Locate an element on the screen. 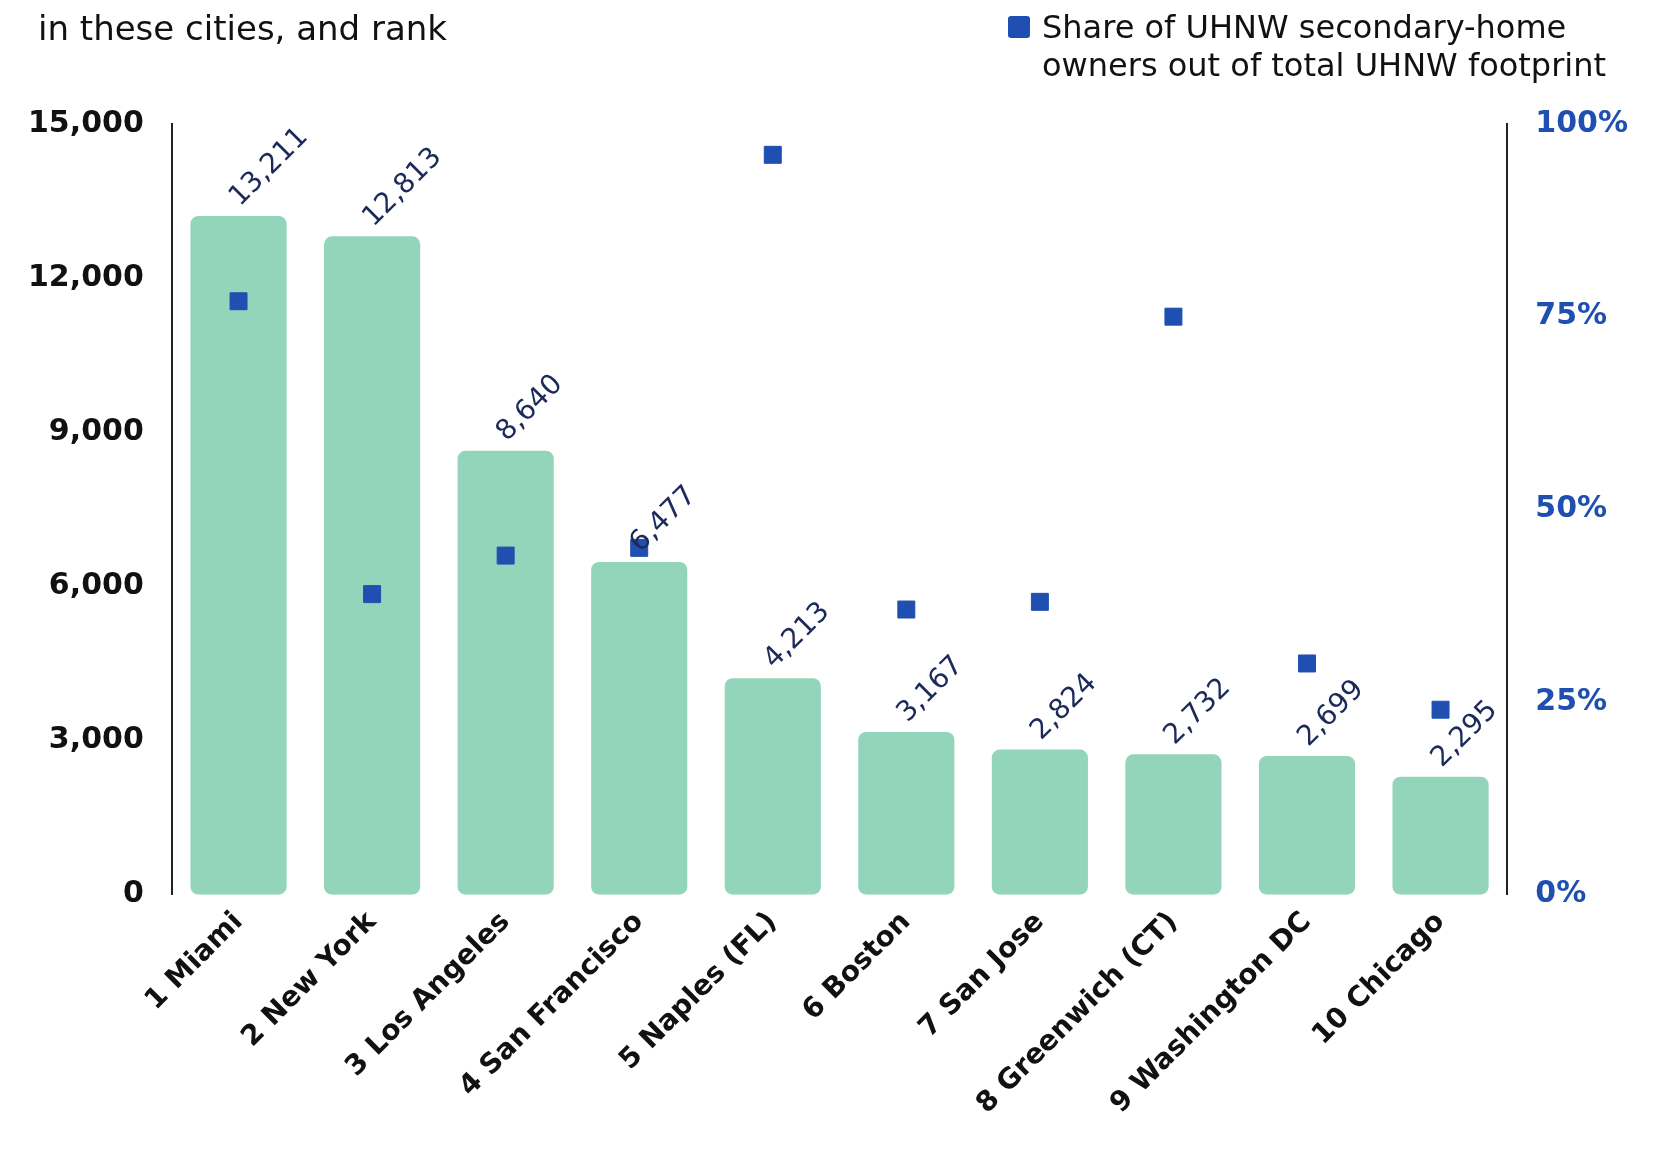 This screenshot has width=1670, height=1174. y-tick-label: 6,000 is located at coordinates (96, 584).